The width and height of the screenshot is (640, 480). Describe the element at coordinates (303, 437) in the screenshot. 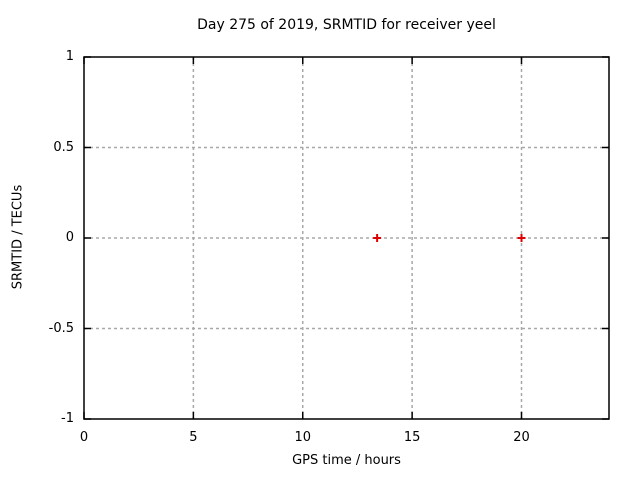

I see `x-tick-label: 10` at that location.